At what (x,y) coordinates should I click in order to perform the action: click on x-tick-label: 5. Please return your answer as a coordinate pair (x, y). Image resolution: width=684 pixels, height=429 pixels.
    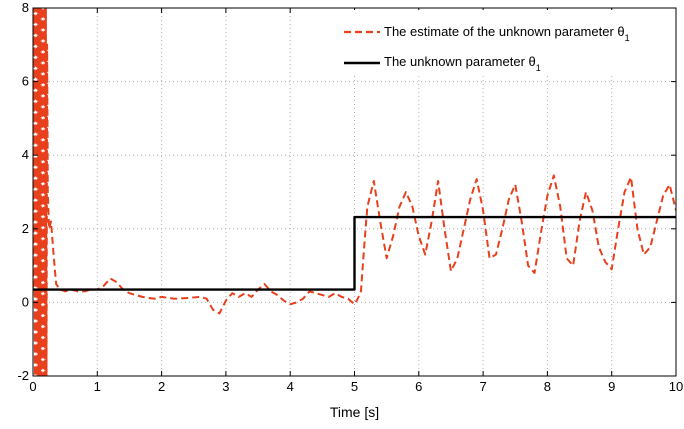
    Looking at the image, I should click on (354, 386).